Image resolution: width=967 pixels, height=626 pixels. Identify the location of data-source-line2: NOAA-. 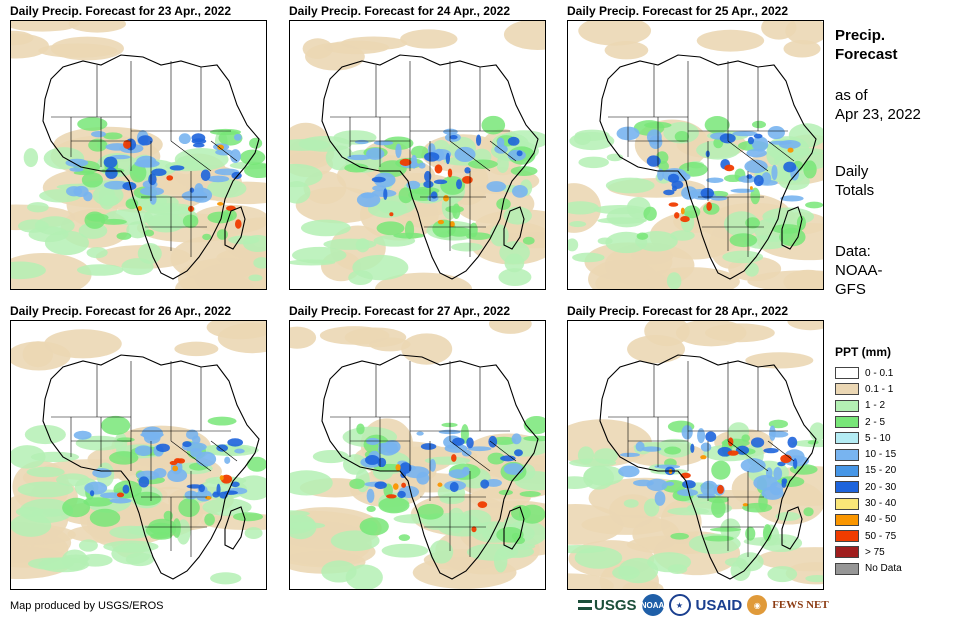
(859, 270).